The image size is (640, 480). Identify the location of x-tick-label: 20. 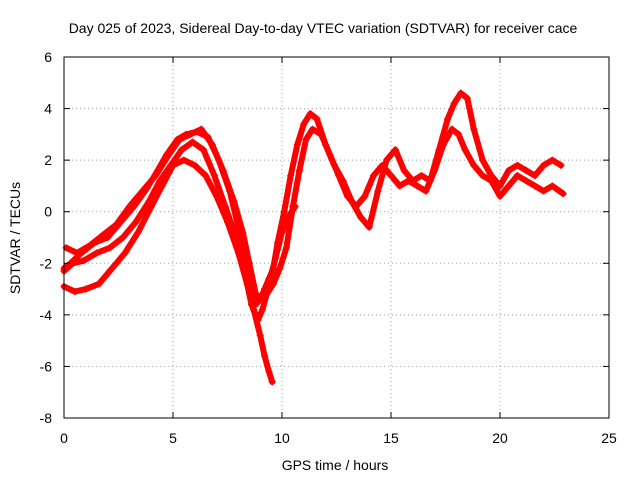
(500, 438).